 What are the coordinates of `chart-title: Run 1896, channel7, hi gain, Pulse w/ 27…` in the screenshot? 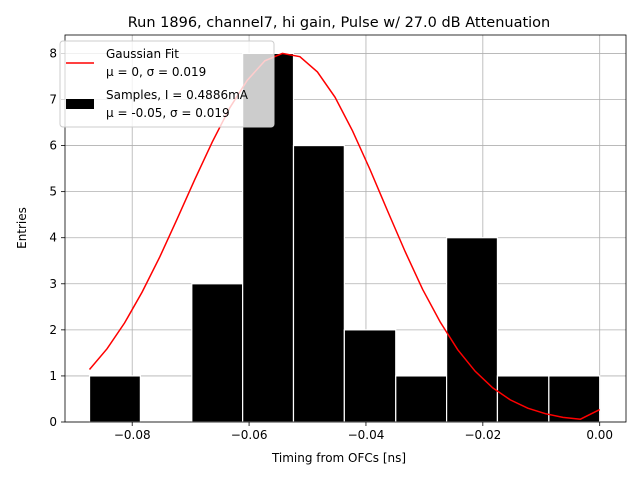 It's located at (339, 23).